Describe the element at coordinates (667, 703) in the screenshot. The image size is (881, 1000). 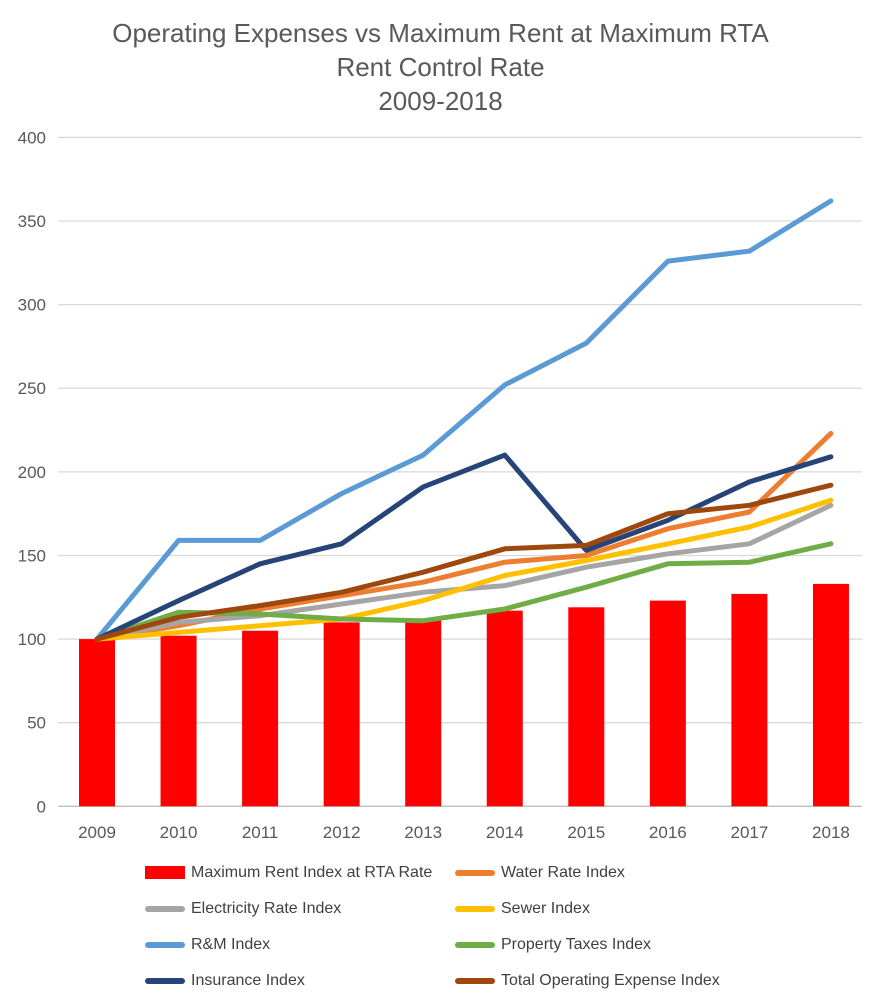
I see `bar-2016` at that location.